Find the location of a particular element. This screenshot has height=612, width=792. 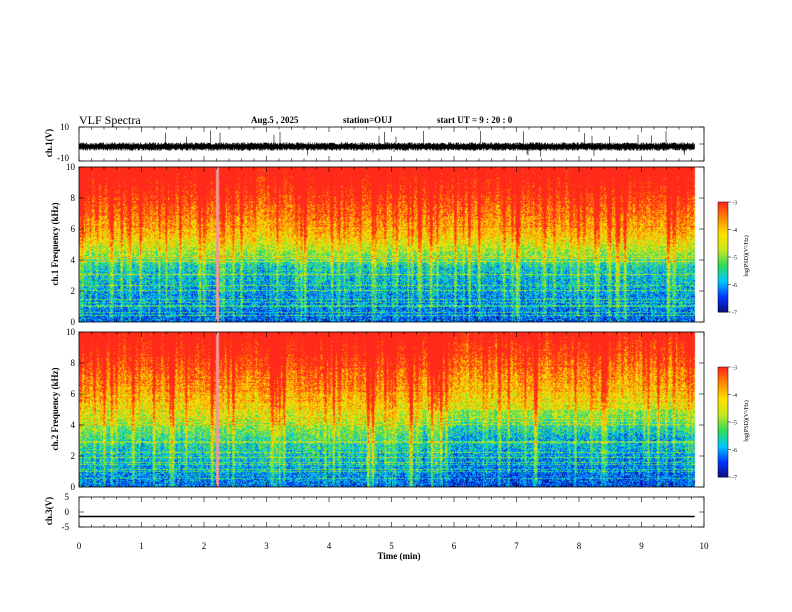

spectrogram-ch2-ytick-label: 2 is located at coordinates (73, 456).